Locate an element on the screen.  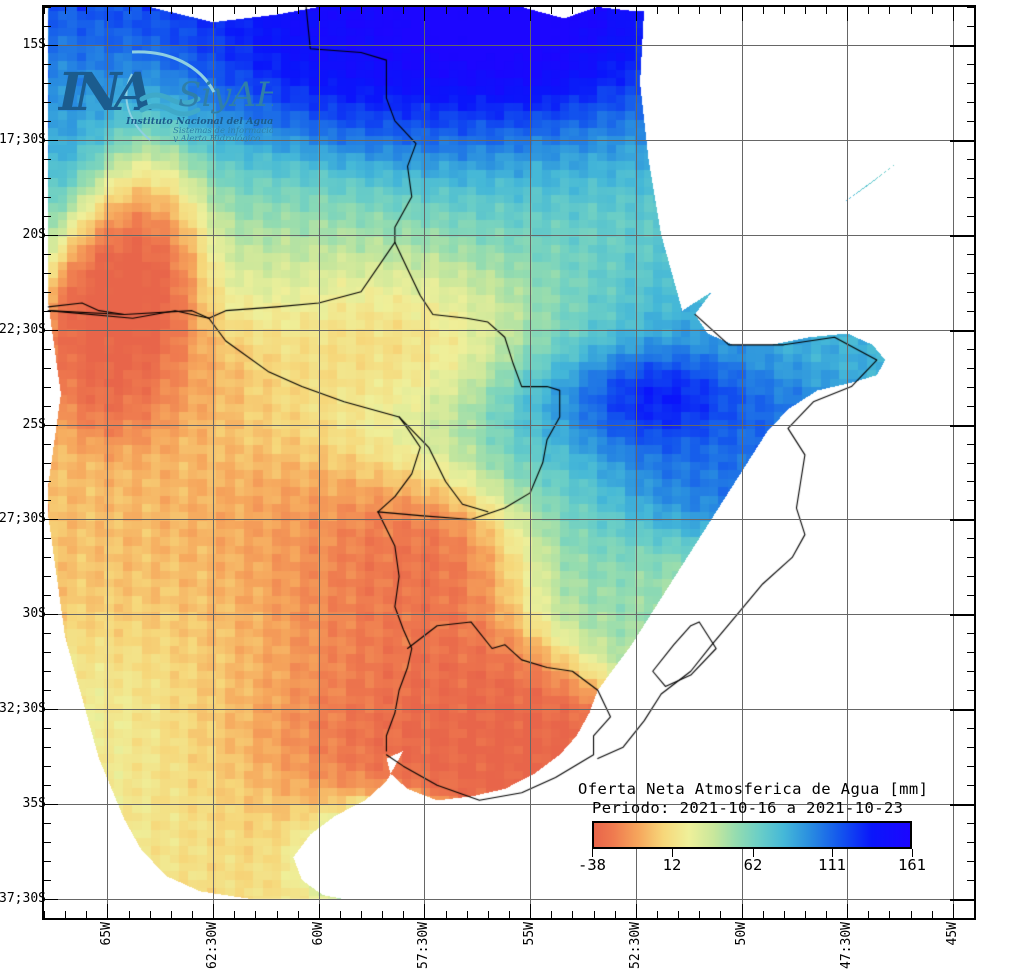
legend-period: Periodo: 2021-10-16 a 2021-10-23 is located at coordinates (748, 808).